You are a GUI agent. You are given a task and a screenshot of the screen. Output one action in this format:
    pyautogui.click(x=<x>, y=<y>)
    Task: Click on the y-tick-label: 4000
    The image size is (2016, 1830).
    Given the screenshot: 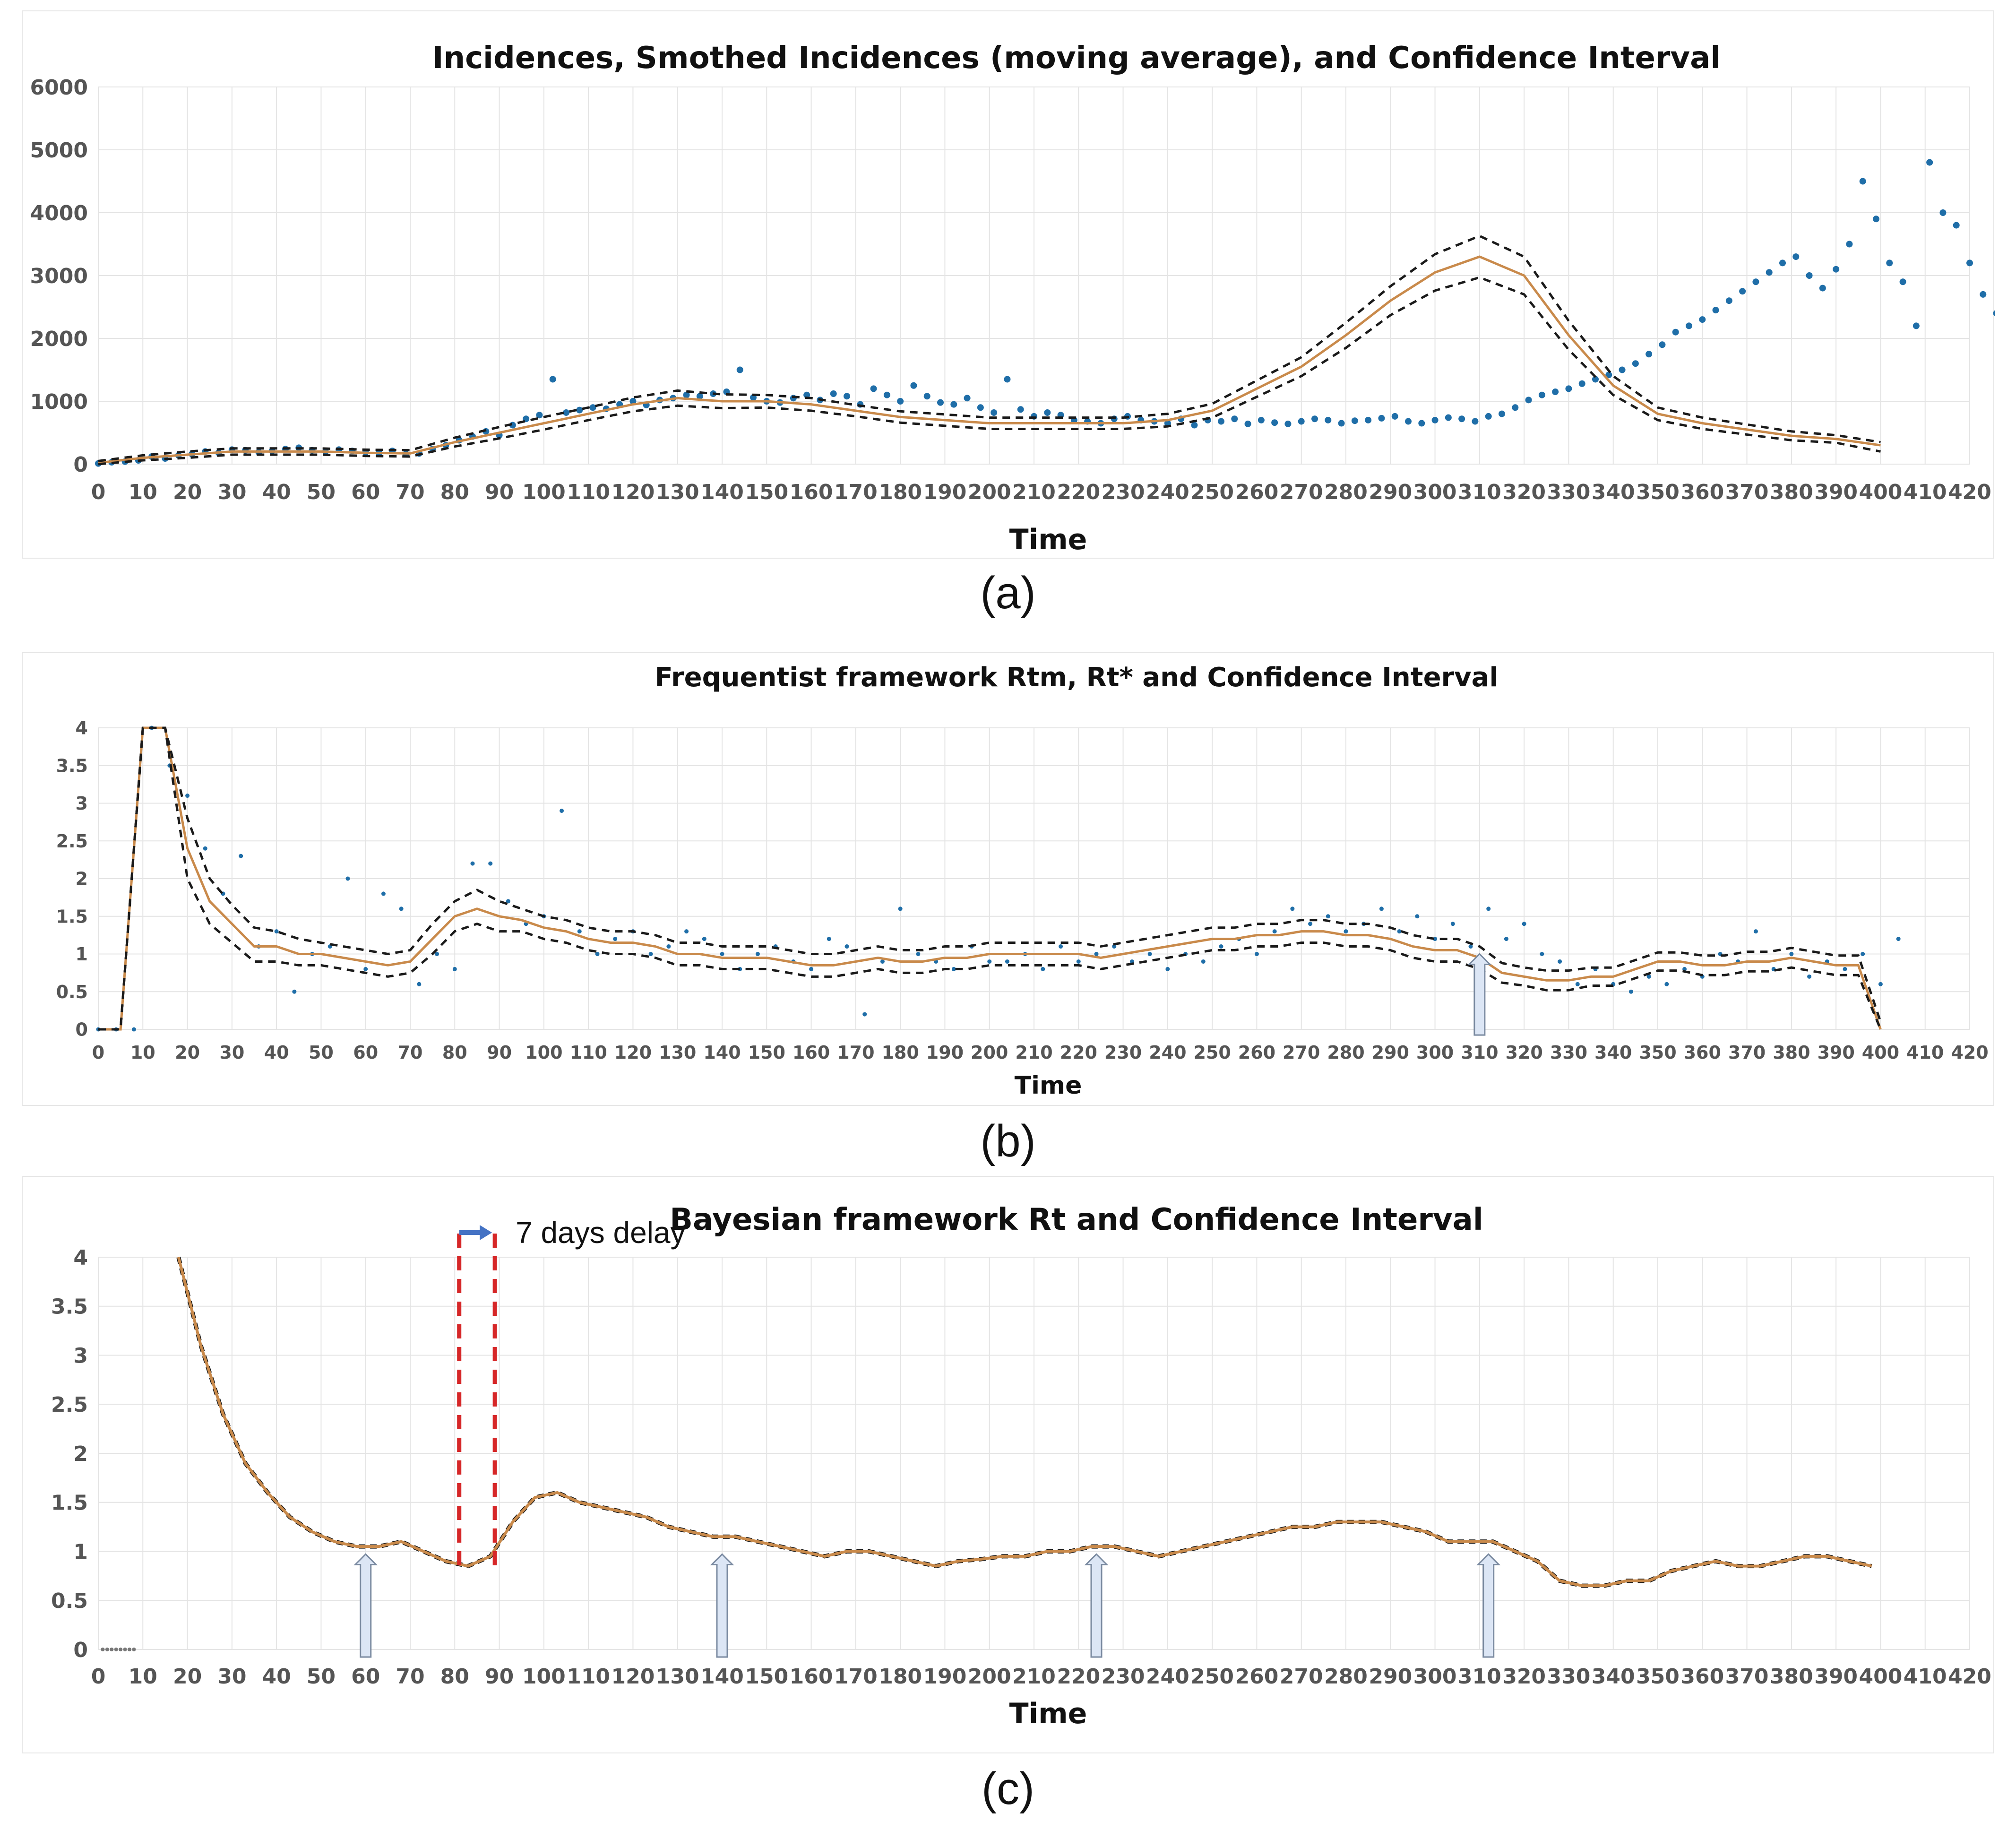 What is the action you would take?
    pyautogui.click(x=59, y=213)
    